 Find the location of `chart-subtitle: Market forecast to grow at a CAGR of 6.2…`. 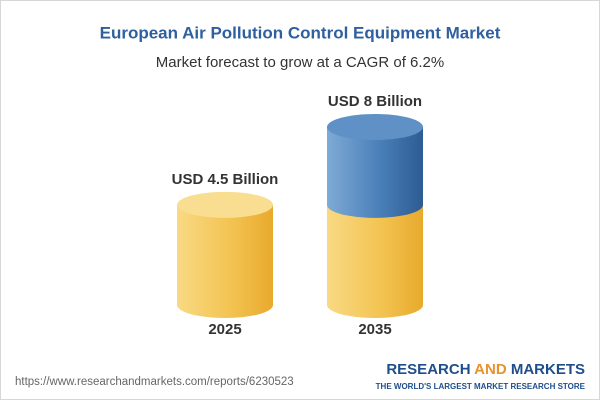

chart-subtitle: Market forecast to grow at a CAGR of 6.2… is located at coordinates (300, 62).